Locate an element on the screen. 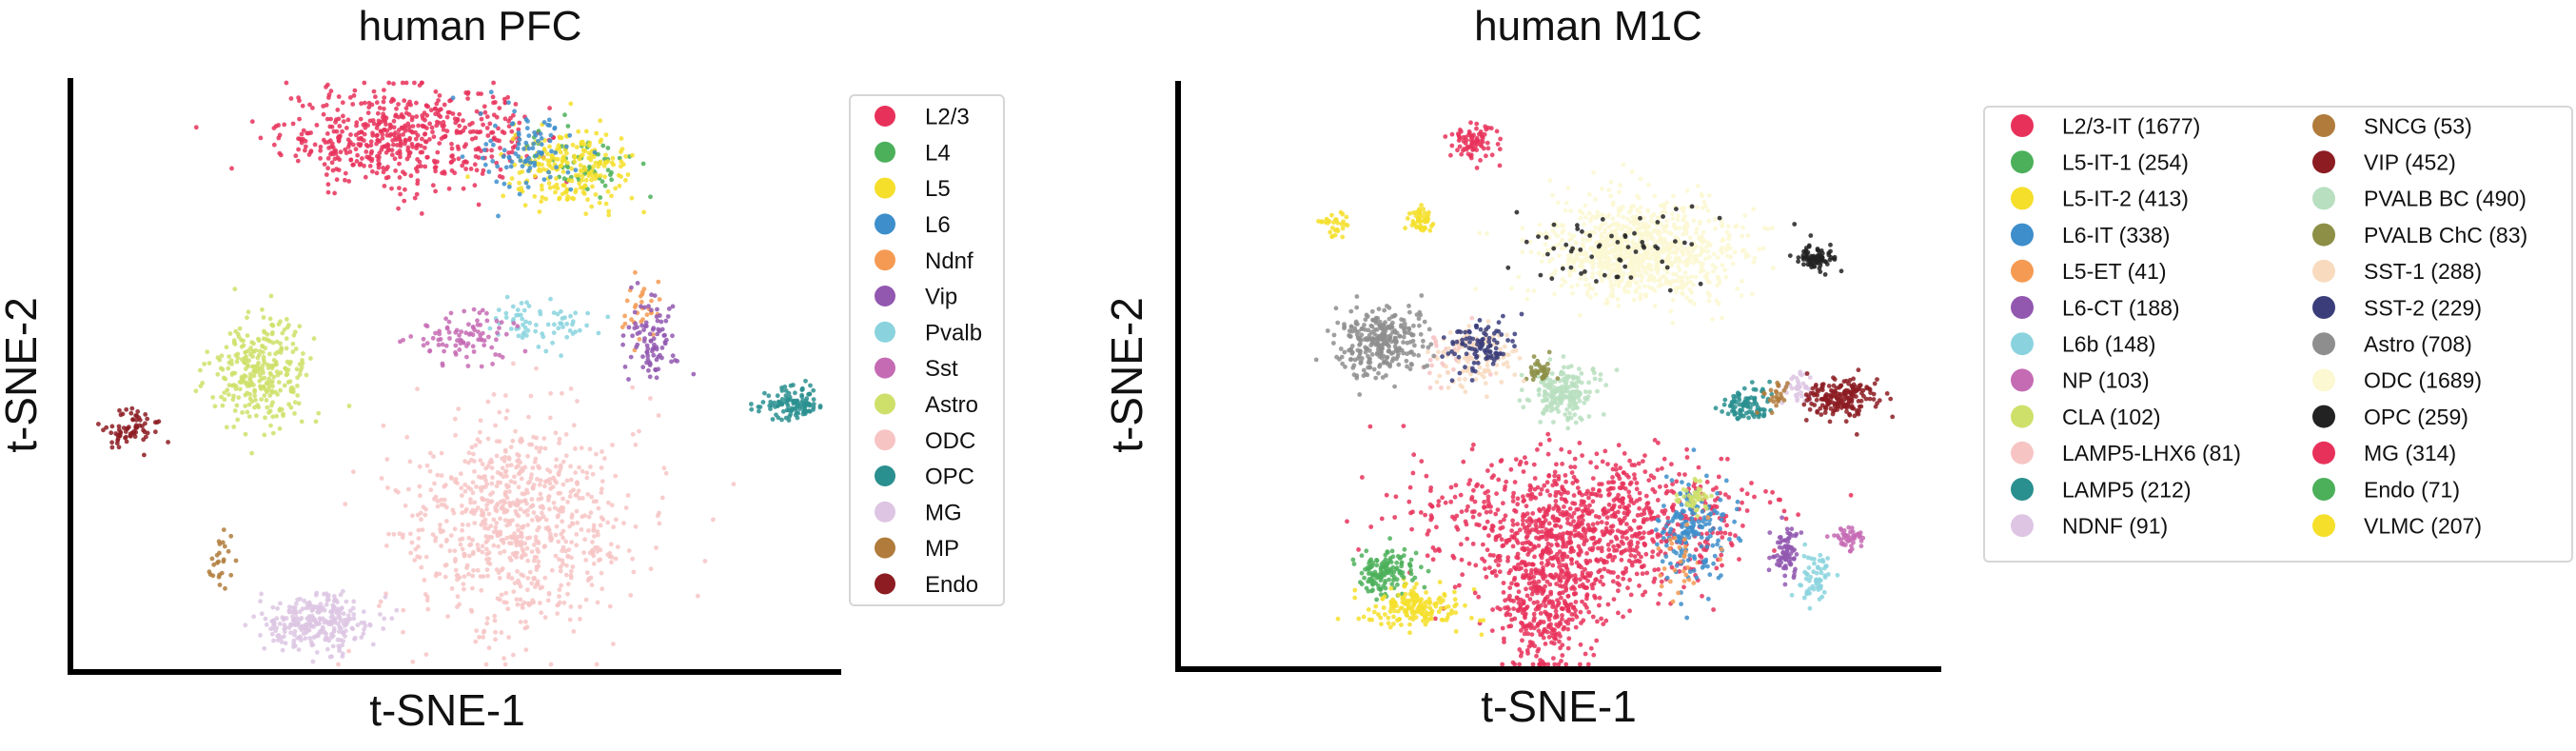 Image resolution: width=2576 pixels, height=751 pixels. legend-item: MG is located at coordinates (918, 512).